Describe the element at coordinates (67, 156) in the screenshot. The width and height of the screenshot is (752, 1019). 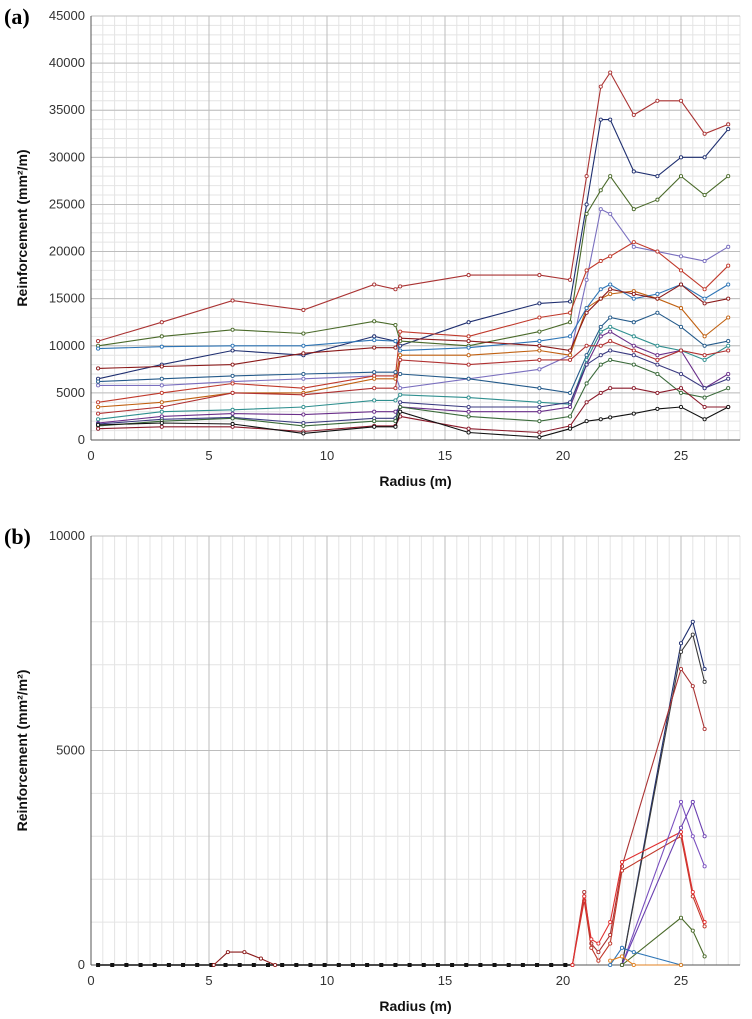
I see `y-tick-label: 30000` at that location.